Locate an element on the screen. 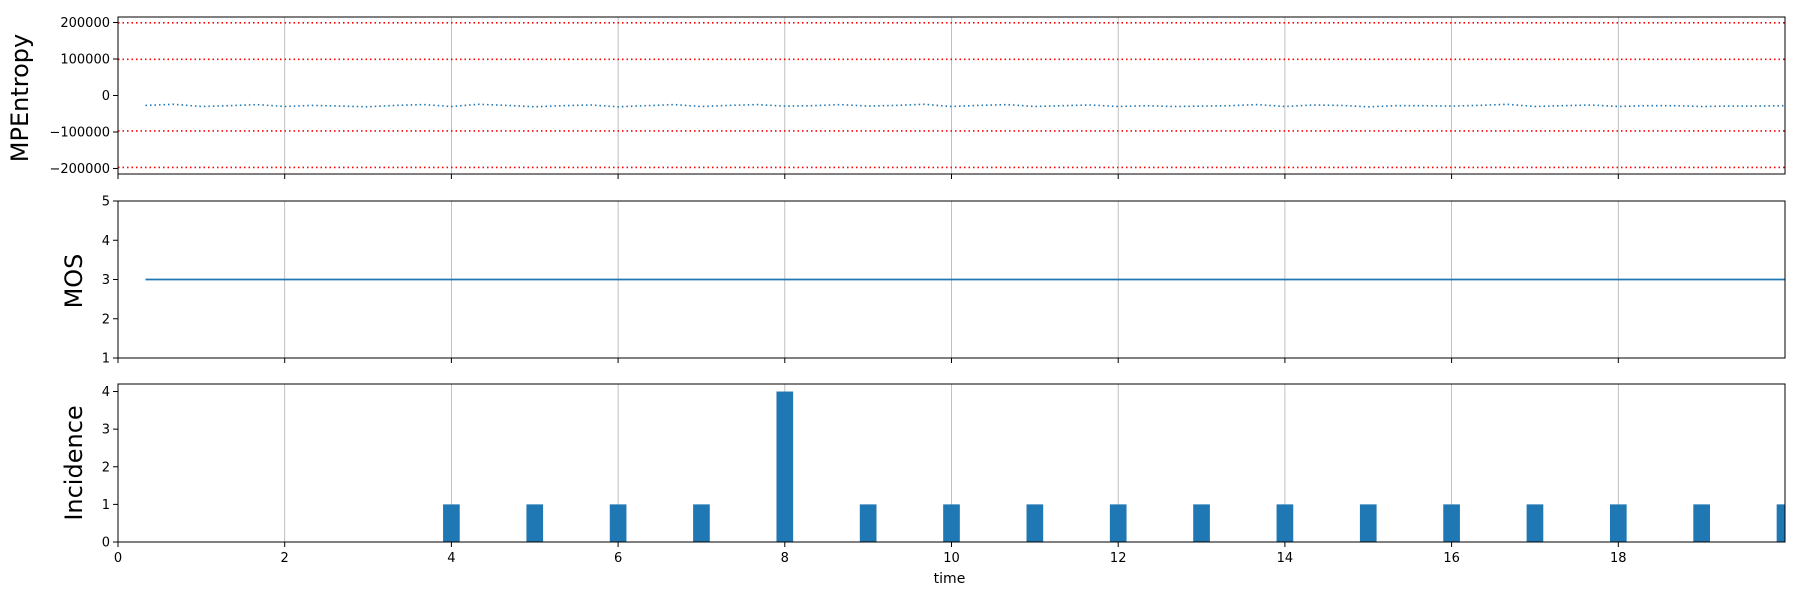 The height and width of the screenshot is (600, 1800). incidence-xtick-label: 8 is located at coordinates (785, 558).